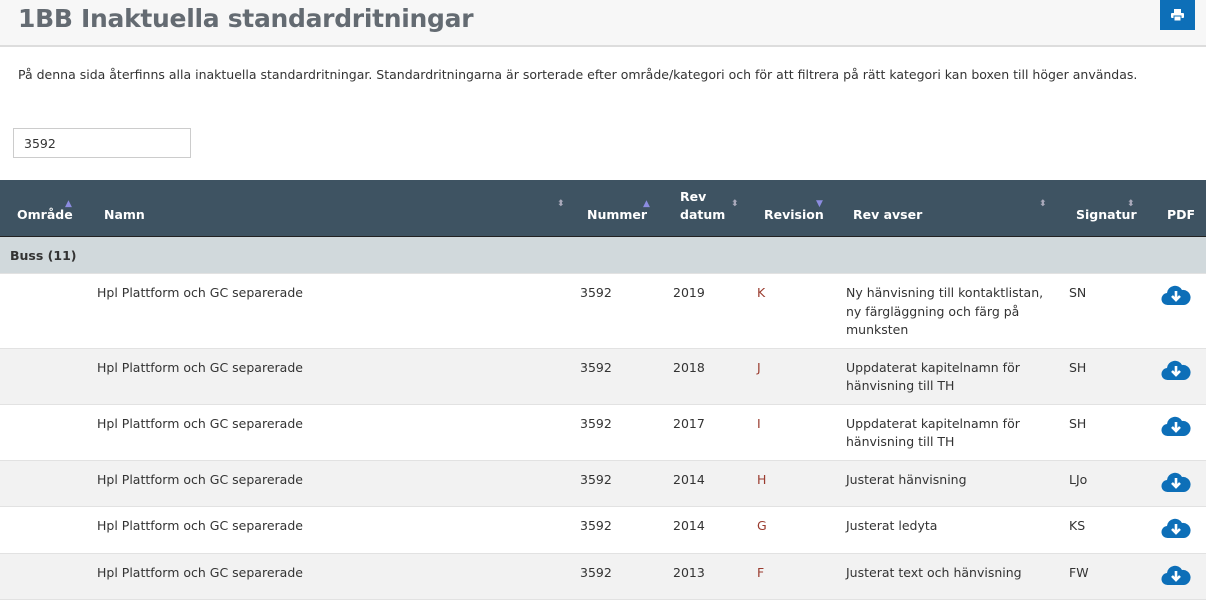 This screenshot has height=600, width=1206. Describe the element at coordinates (708, 376) in the screenshot. I see `cell-datum: 2018` at that location.